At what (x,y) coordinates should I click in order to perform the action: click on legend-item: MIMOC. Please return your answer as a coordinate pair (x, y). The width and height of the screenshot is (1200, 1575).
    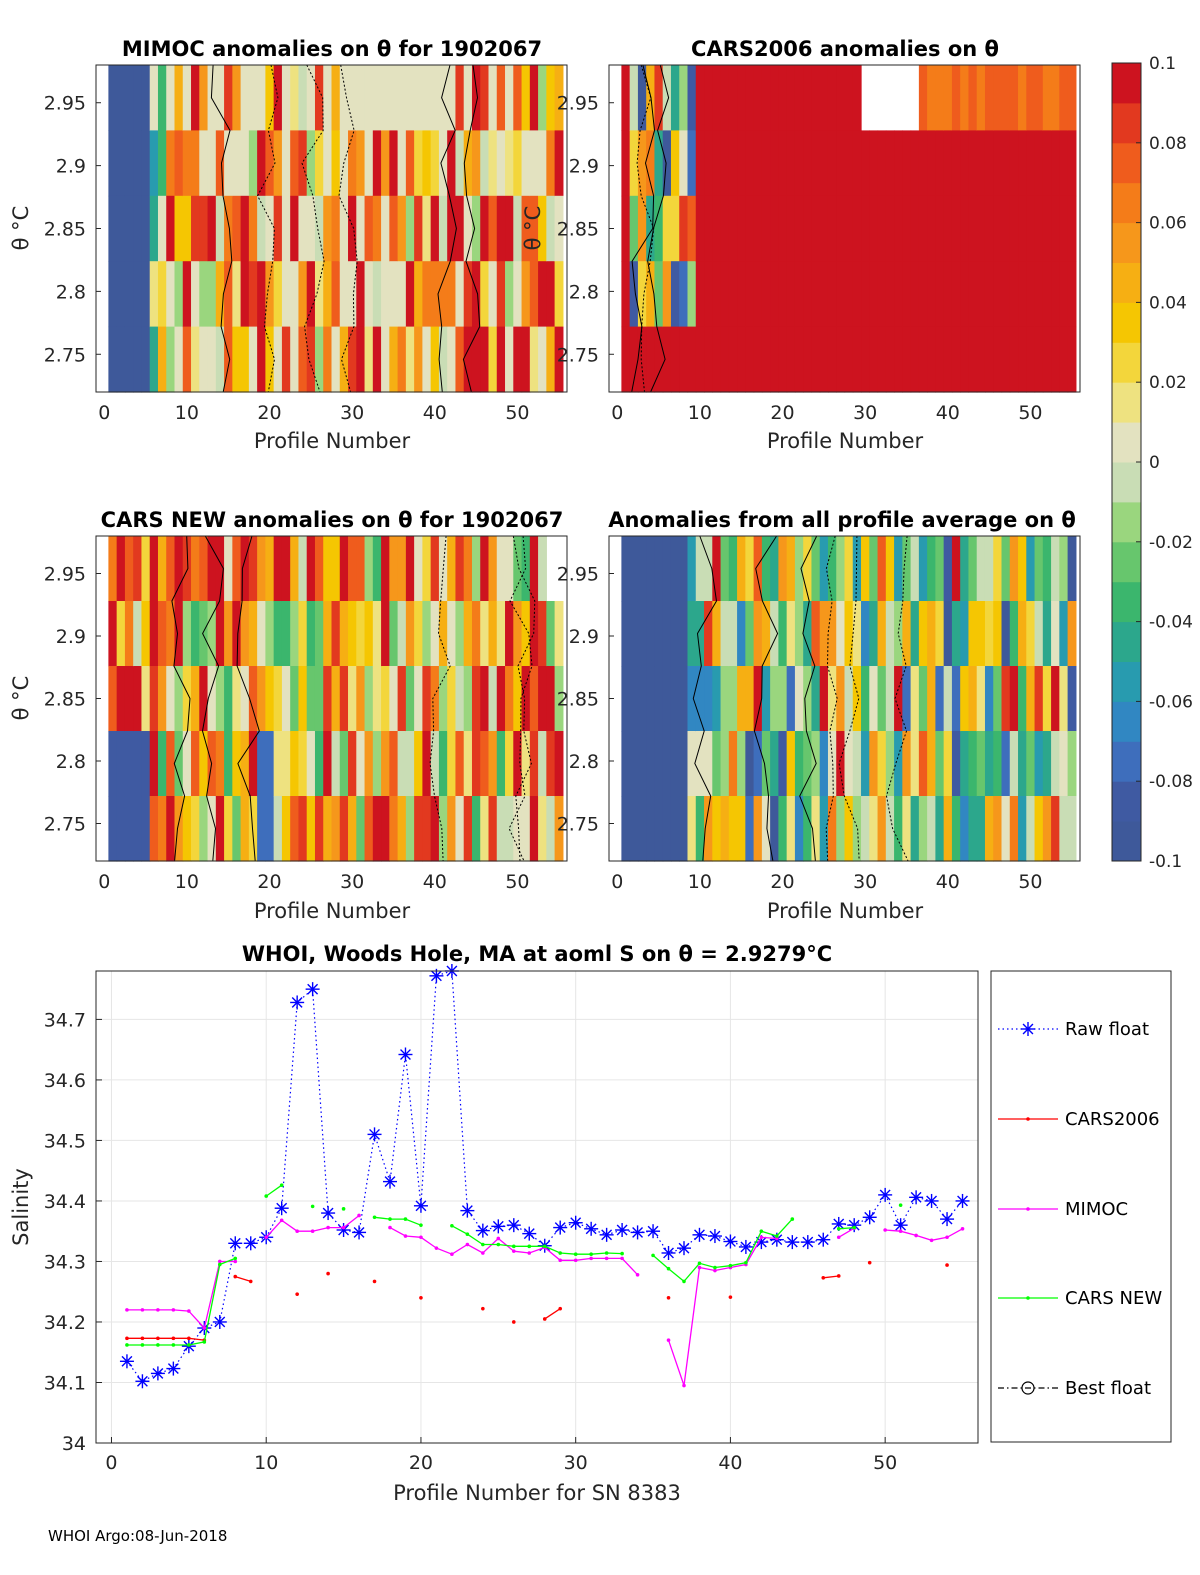
    Looking at the image, I should click on (1063, 1209).